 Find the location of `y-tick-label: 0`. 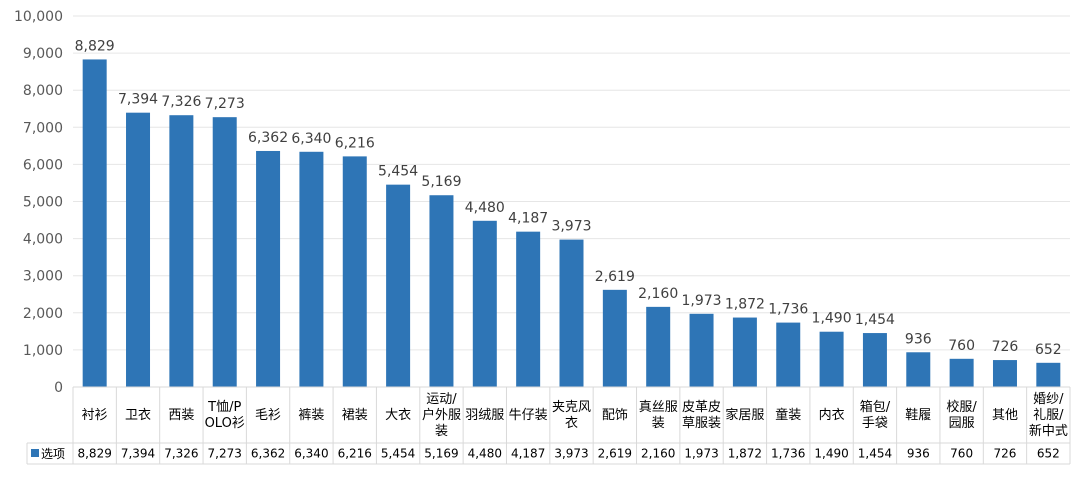

y-tick-label: 0 is located at coordinates (58, 388).